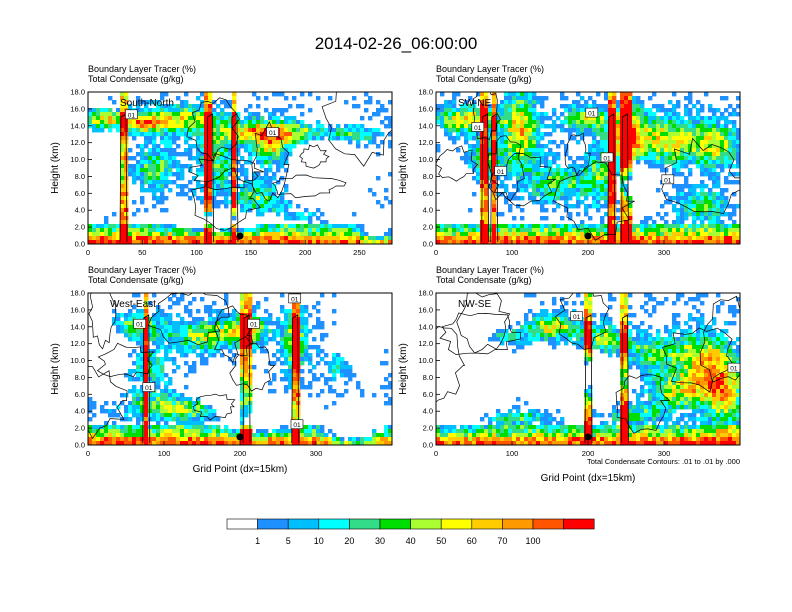 The image size is (792, 612). What do you see at coordinates (80, 176) in the screenshot?
I see `y-tick-label: 8.0` at bounding box center [80, 176].